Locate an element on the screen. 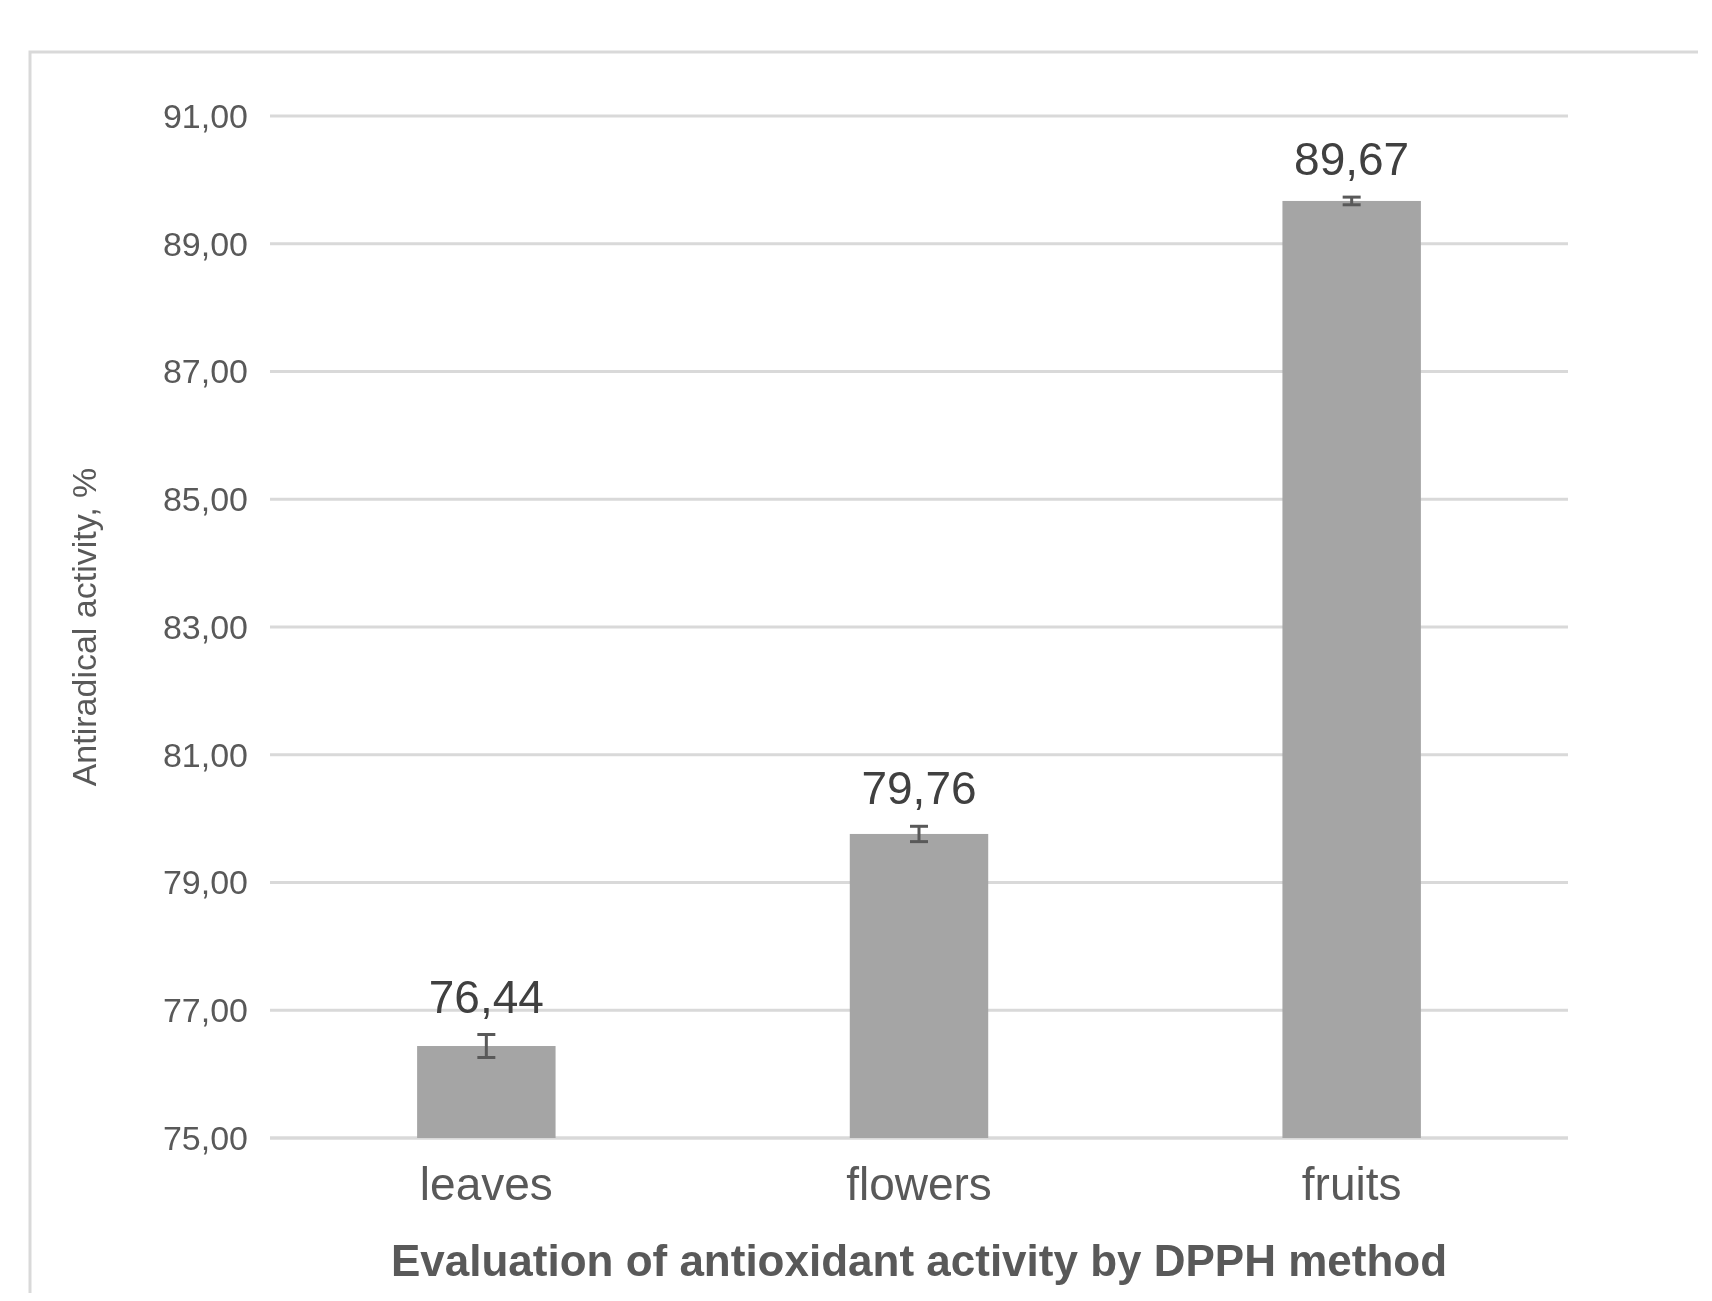  data-label: 76,44 is located at coordinates (486, 996).